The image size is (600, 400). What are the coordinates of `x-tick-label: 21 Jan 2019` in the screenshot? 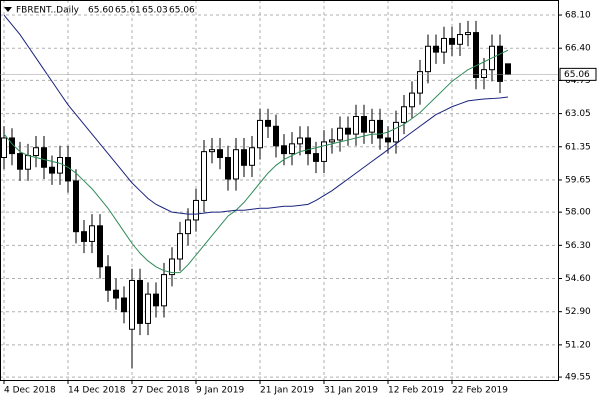 It's located at (287, 391).